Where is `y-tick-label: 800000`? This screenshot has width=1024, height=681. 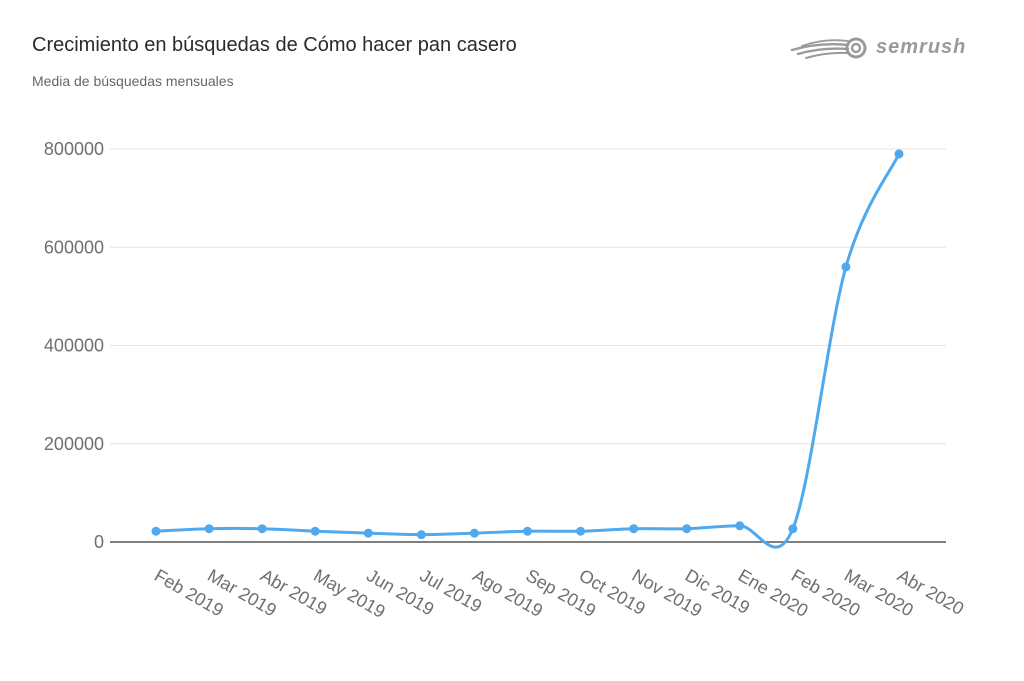 y-tick-label: 800000 is located at coordinates (74, 149).